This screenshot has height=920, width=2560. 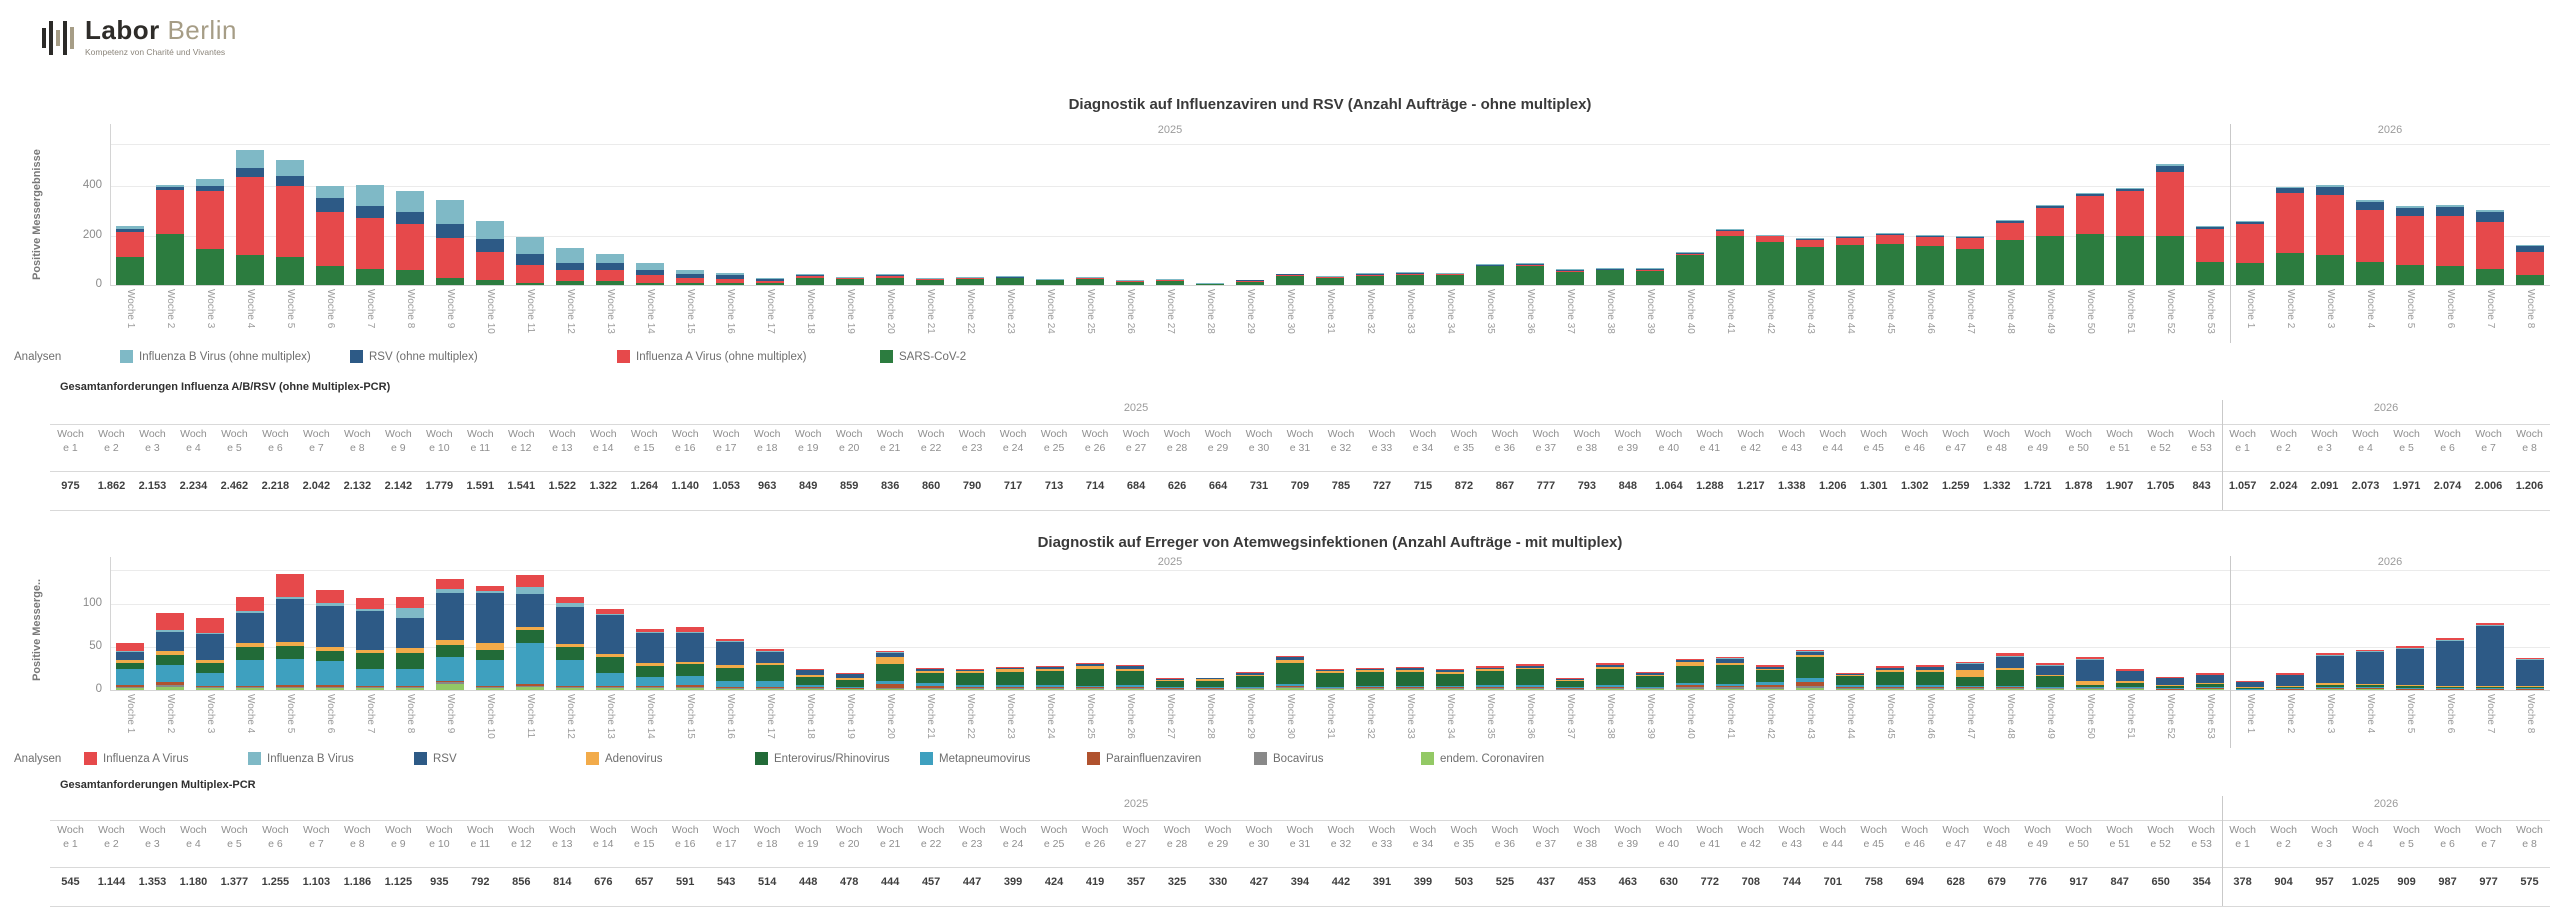 What do you see at coordinates (711, 356) in the screenshot?
I see `legend-item-influenza-a-virus-ohne-multiplex: Influenza A Virus (ohne multiplex)` at bounding box center [711, 356].